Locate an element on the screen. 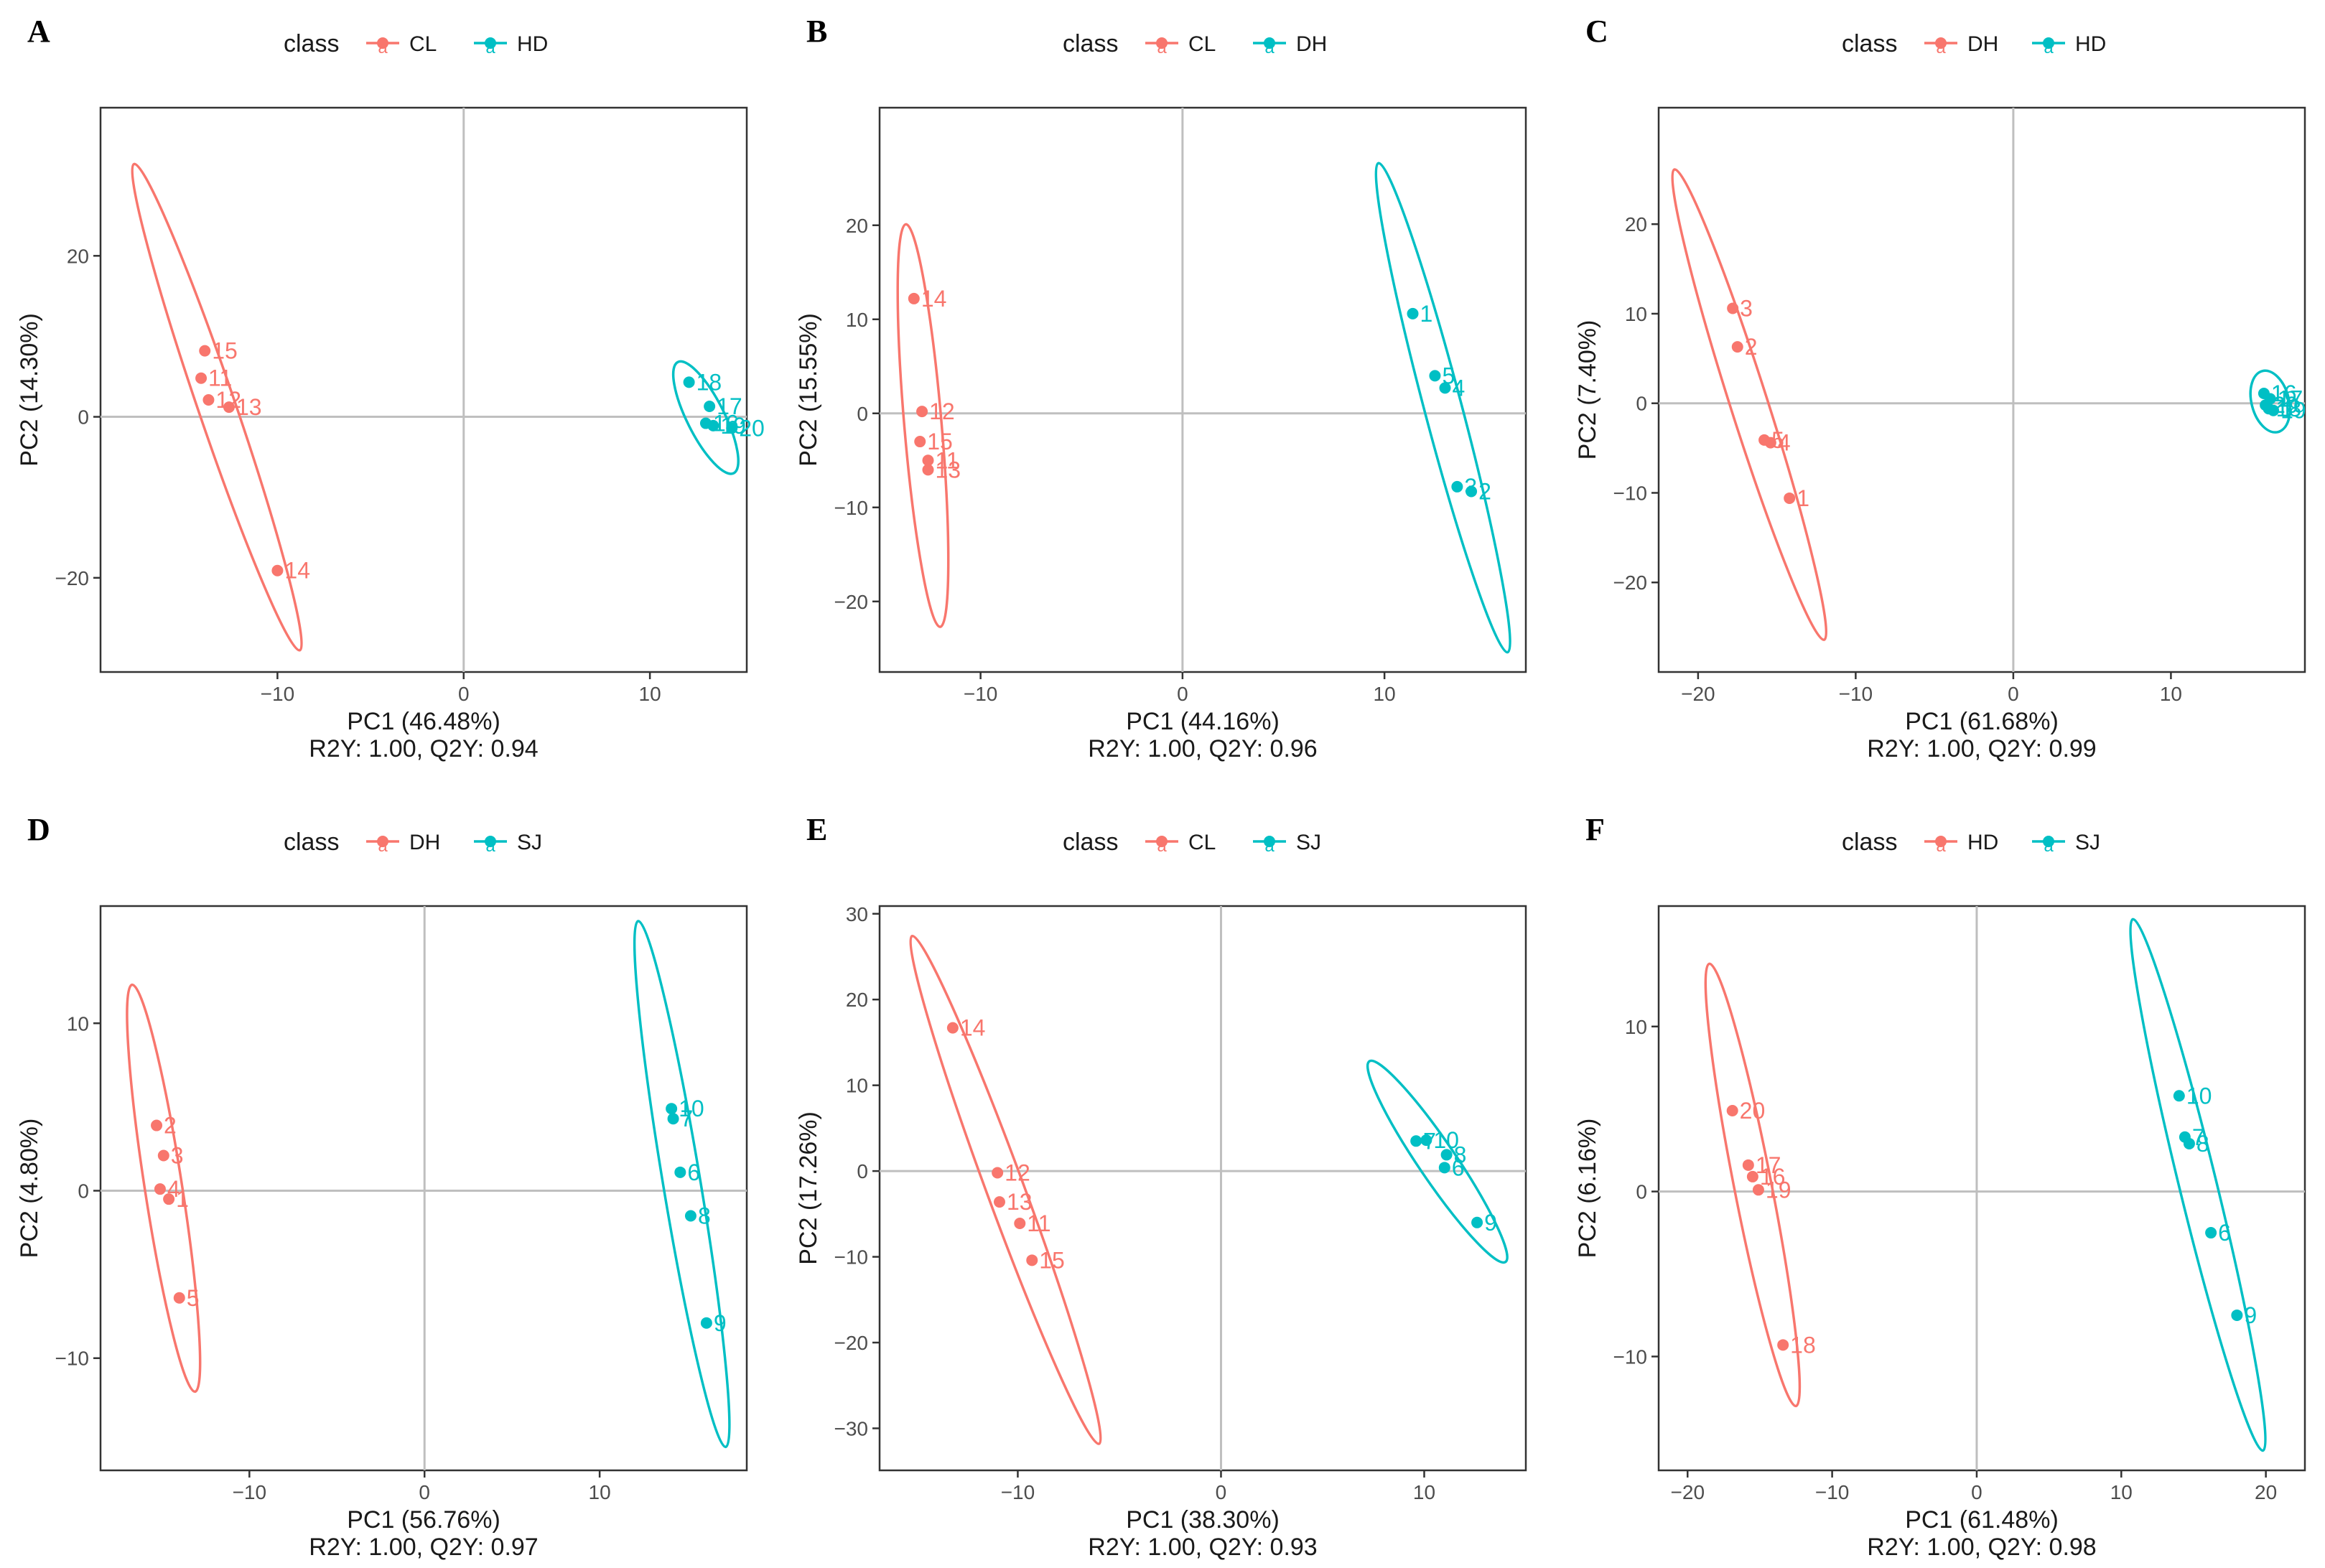  panel-c-letter: C is located at coordinates (1597, 31).